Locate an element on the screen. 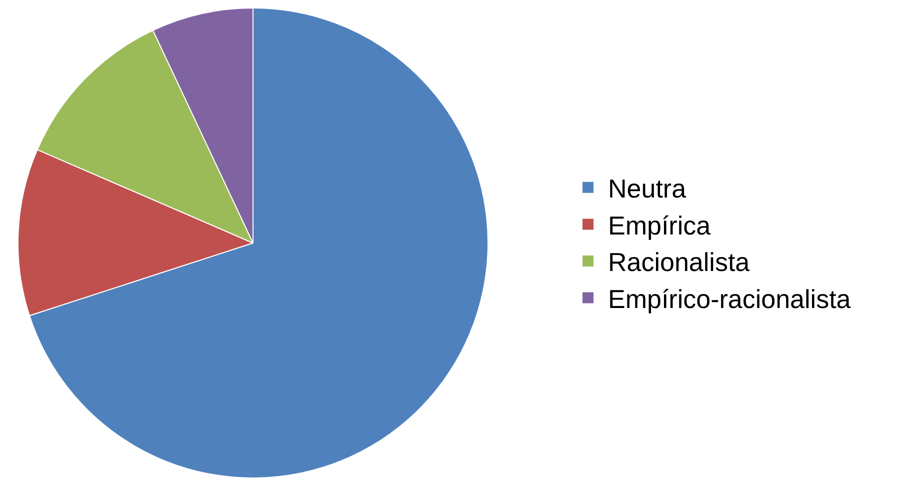  legend-label: Racionalista is located at coordinates (679, 262).